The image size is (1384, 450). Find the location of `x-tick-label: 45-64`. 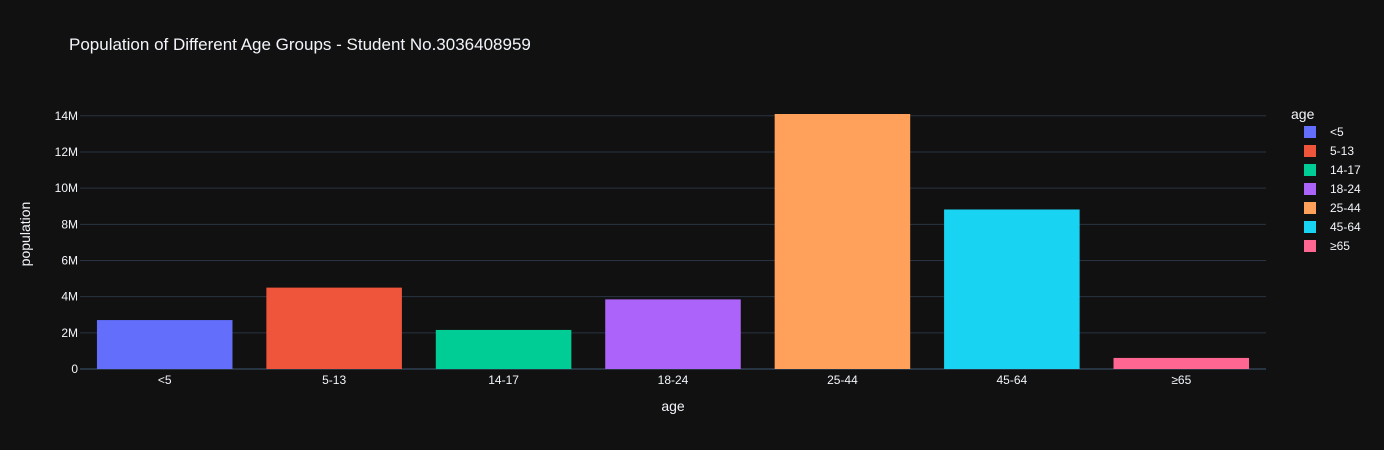

x-tick-label: 45-64 is located at coordinates (1012, 380).